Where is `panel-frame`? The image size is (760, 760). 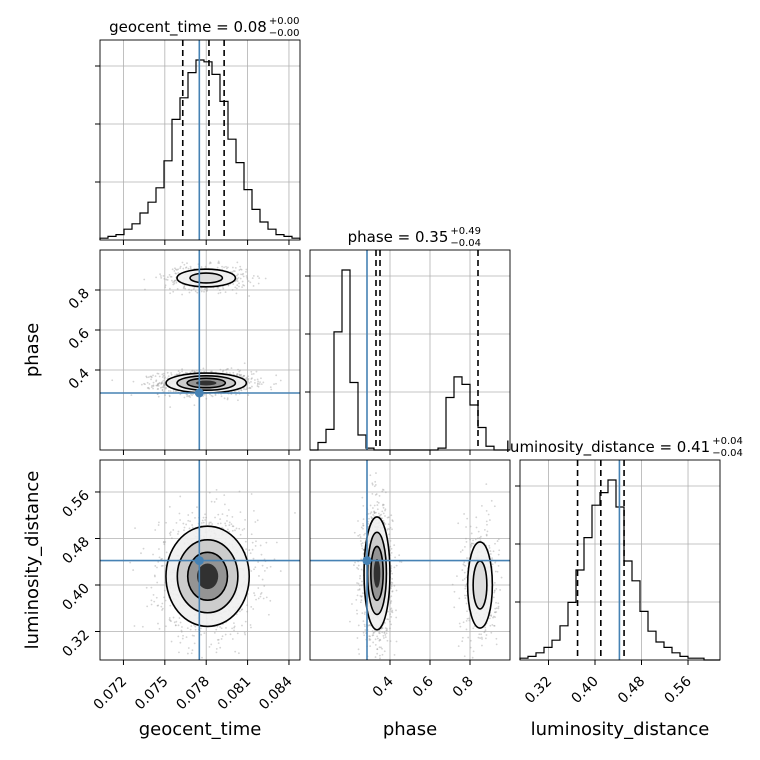
panel-frame is located at coordinates (620, 560).